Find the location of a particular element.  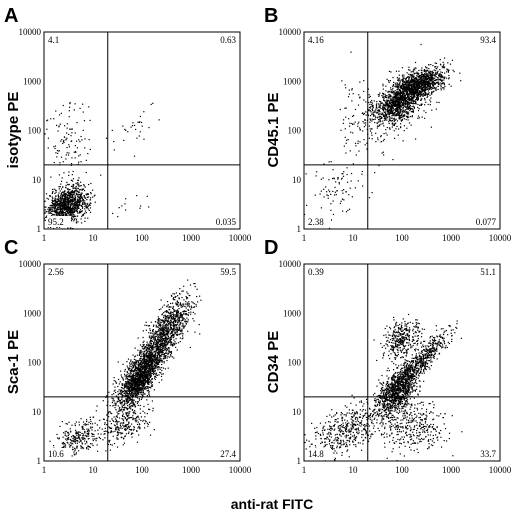

quadrant-lower-right: 0.077 is located at coordinates (486, 222).